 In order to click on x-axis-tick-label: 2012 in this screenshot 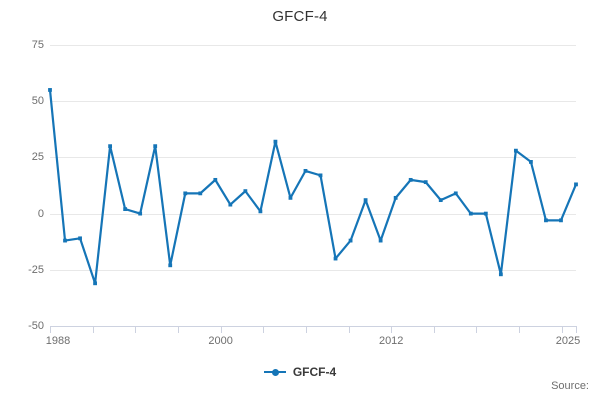, I will do `click(391, 341)`.